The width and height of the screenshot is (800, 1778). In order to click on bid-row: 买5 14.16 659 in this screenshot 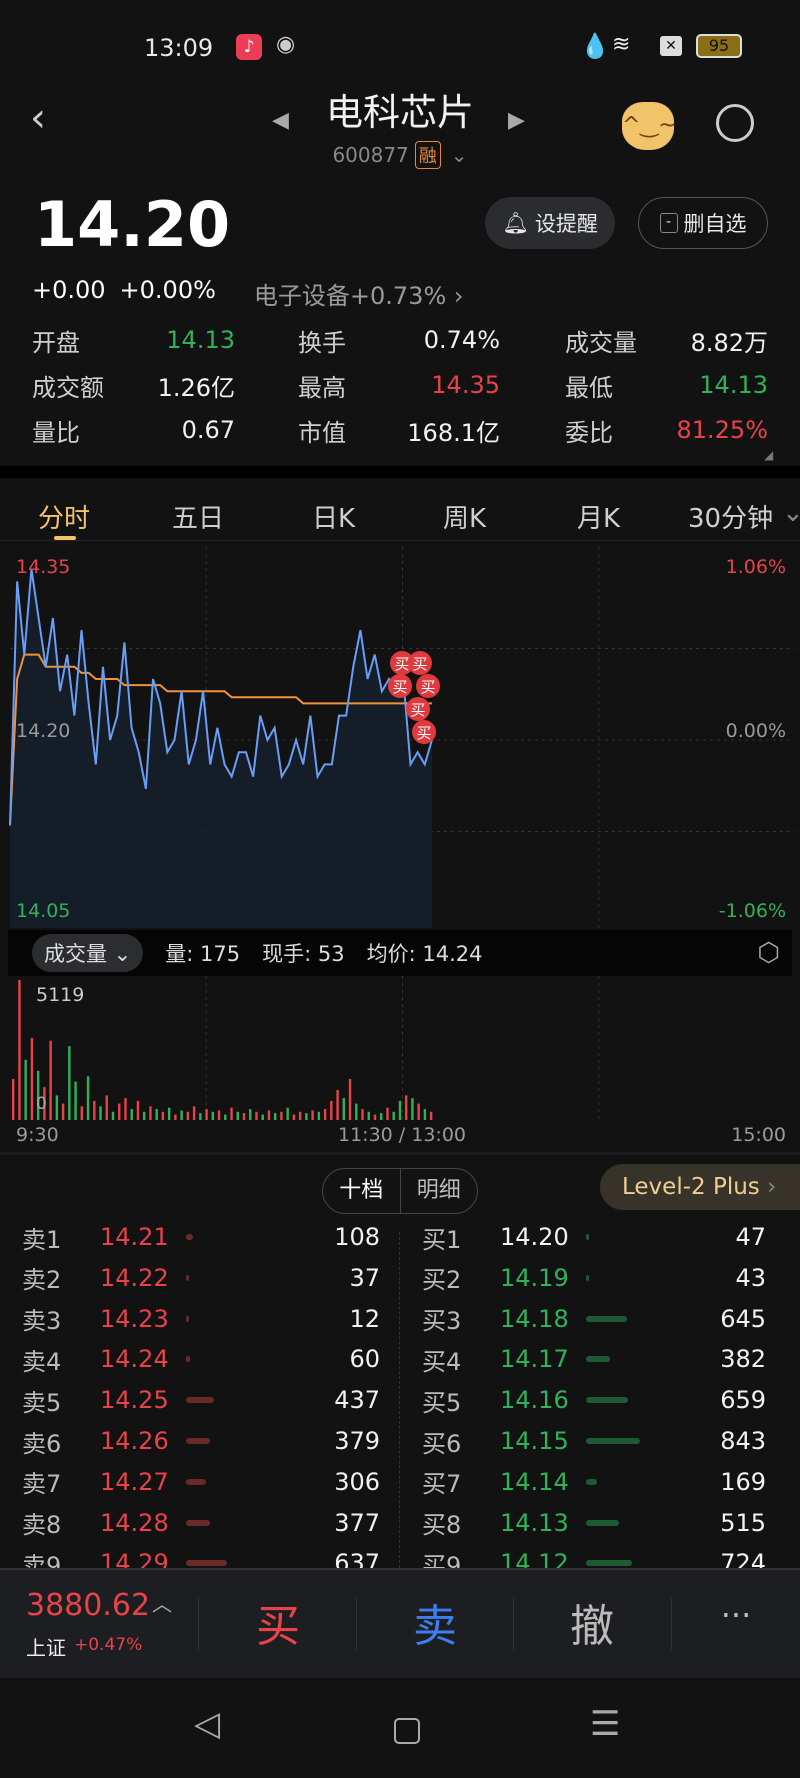, I will do `click(600, 1400)`.